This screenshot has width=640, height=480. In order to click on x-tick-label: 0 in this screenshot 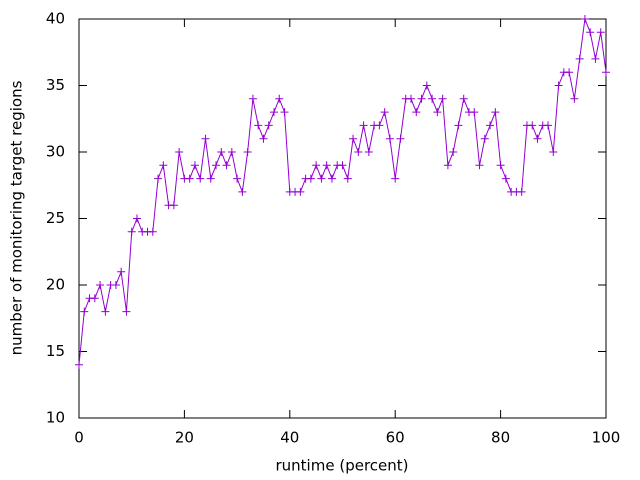, I will do `click(79, 438)`.